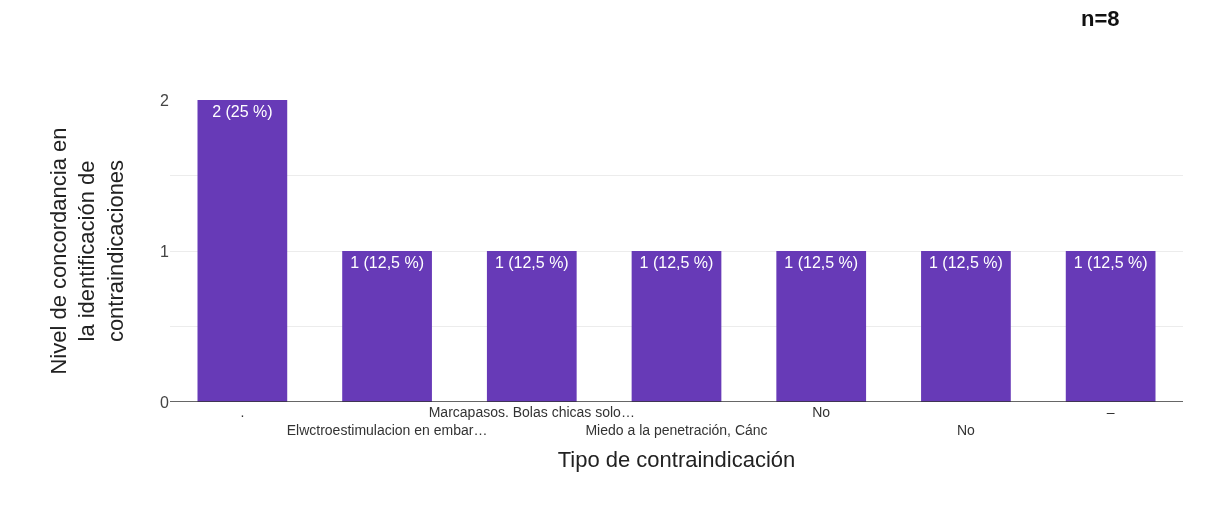  I want to click on x-tick-label: ., so click(242, 412).